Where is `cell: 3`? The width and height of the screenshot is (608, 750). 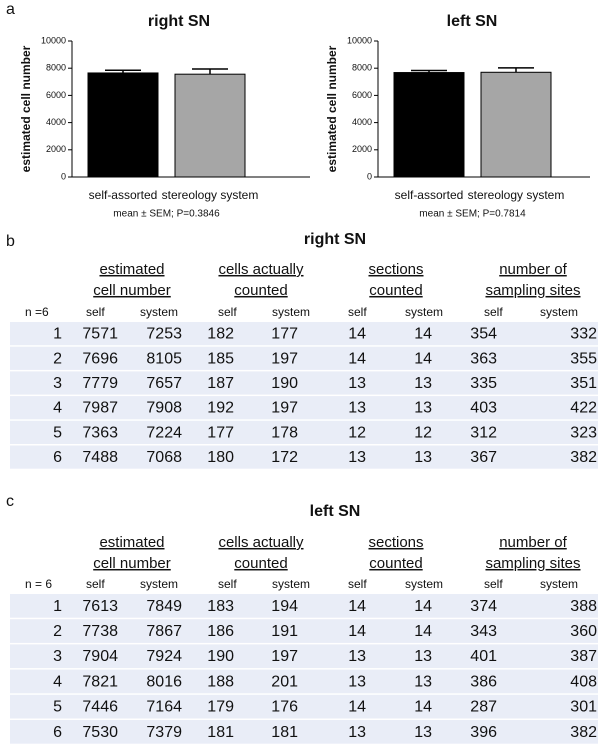
cell: 3 is located at coordinates (57, 383).